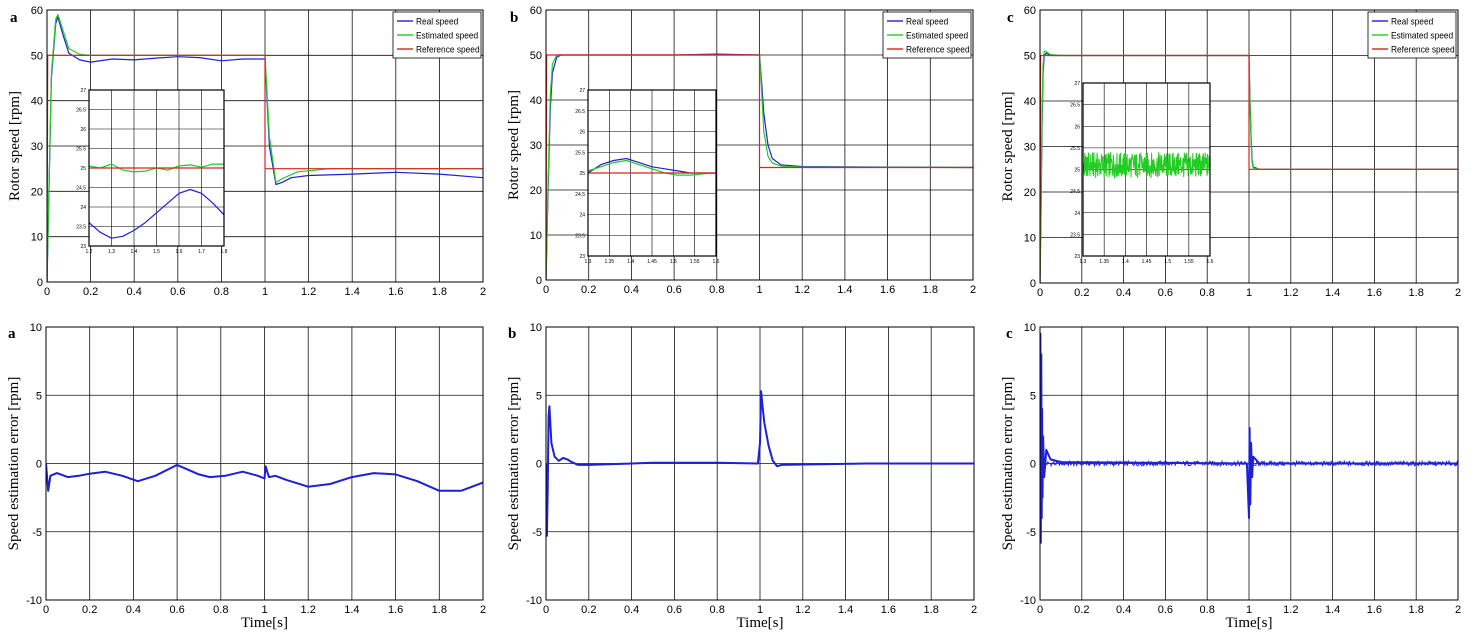 The height and width of the screenshot is (641, 1482). What do you see at coordinates (1189, 262) in the screenshot?
I see `x-tick-label: 1.55` at bounding box center [1189, 262].